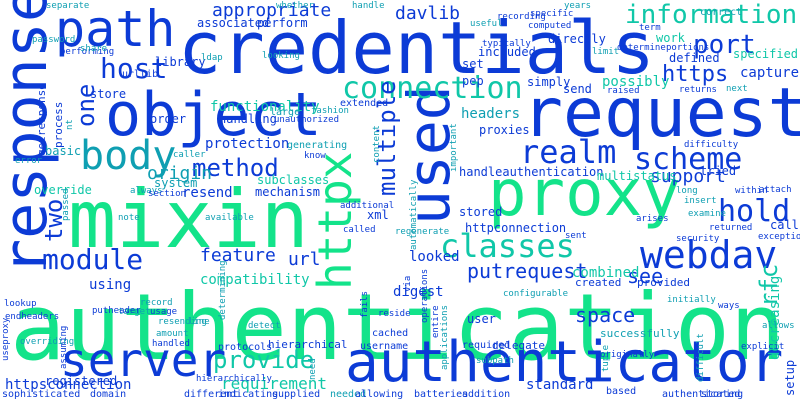 Image resolution: width=800 pixels, height=400 pixels. Describe the element at coordinates (134, 312) in the screenshot. I see `word: target` at that location.